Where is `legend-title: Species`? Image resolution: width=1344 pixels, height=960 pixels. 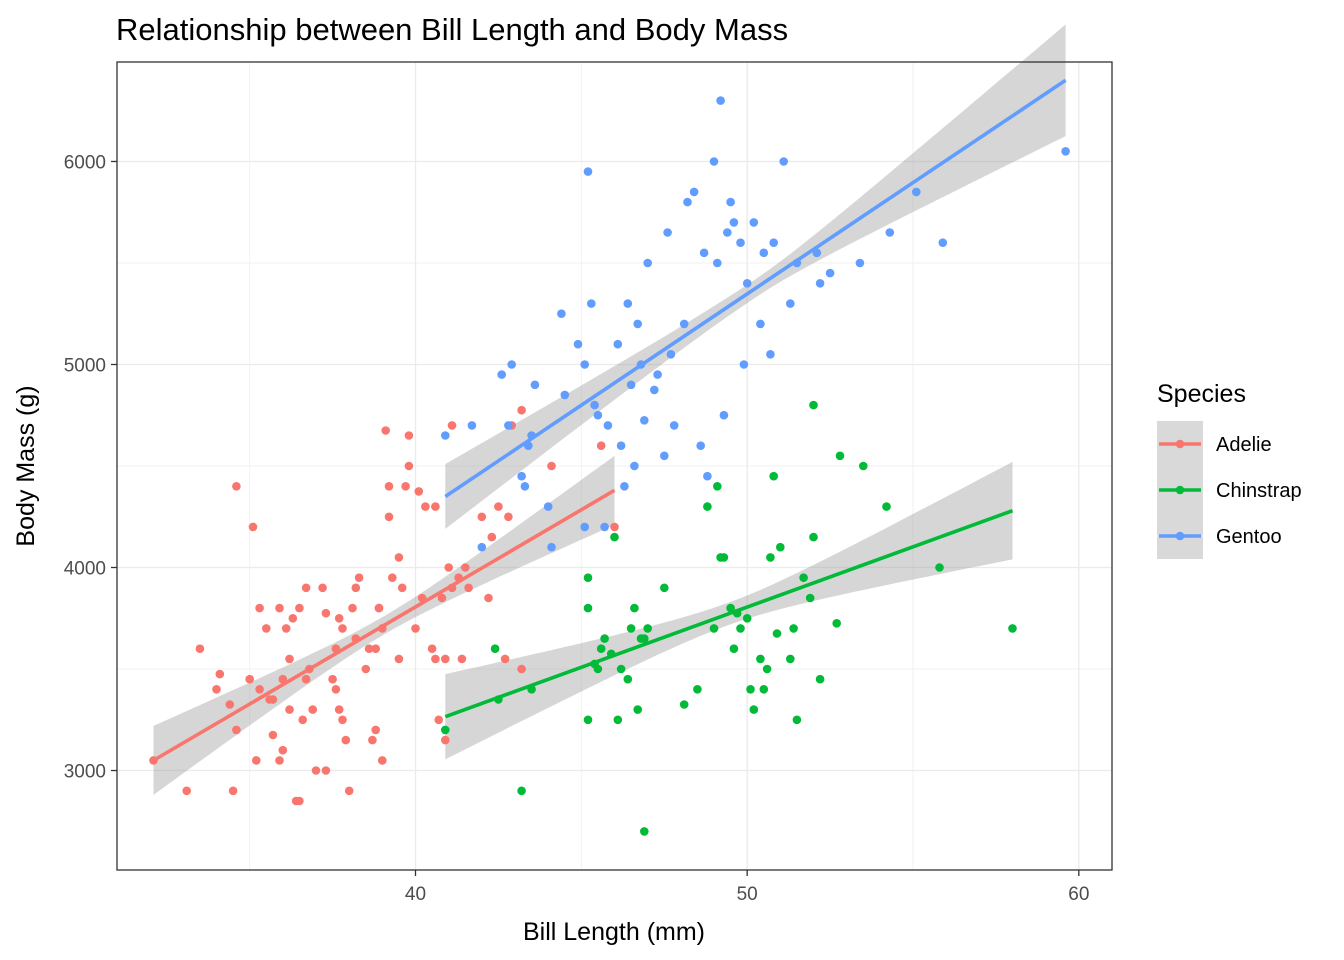
legend-title: Species is located at coordinates (1201, 394).